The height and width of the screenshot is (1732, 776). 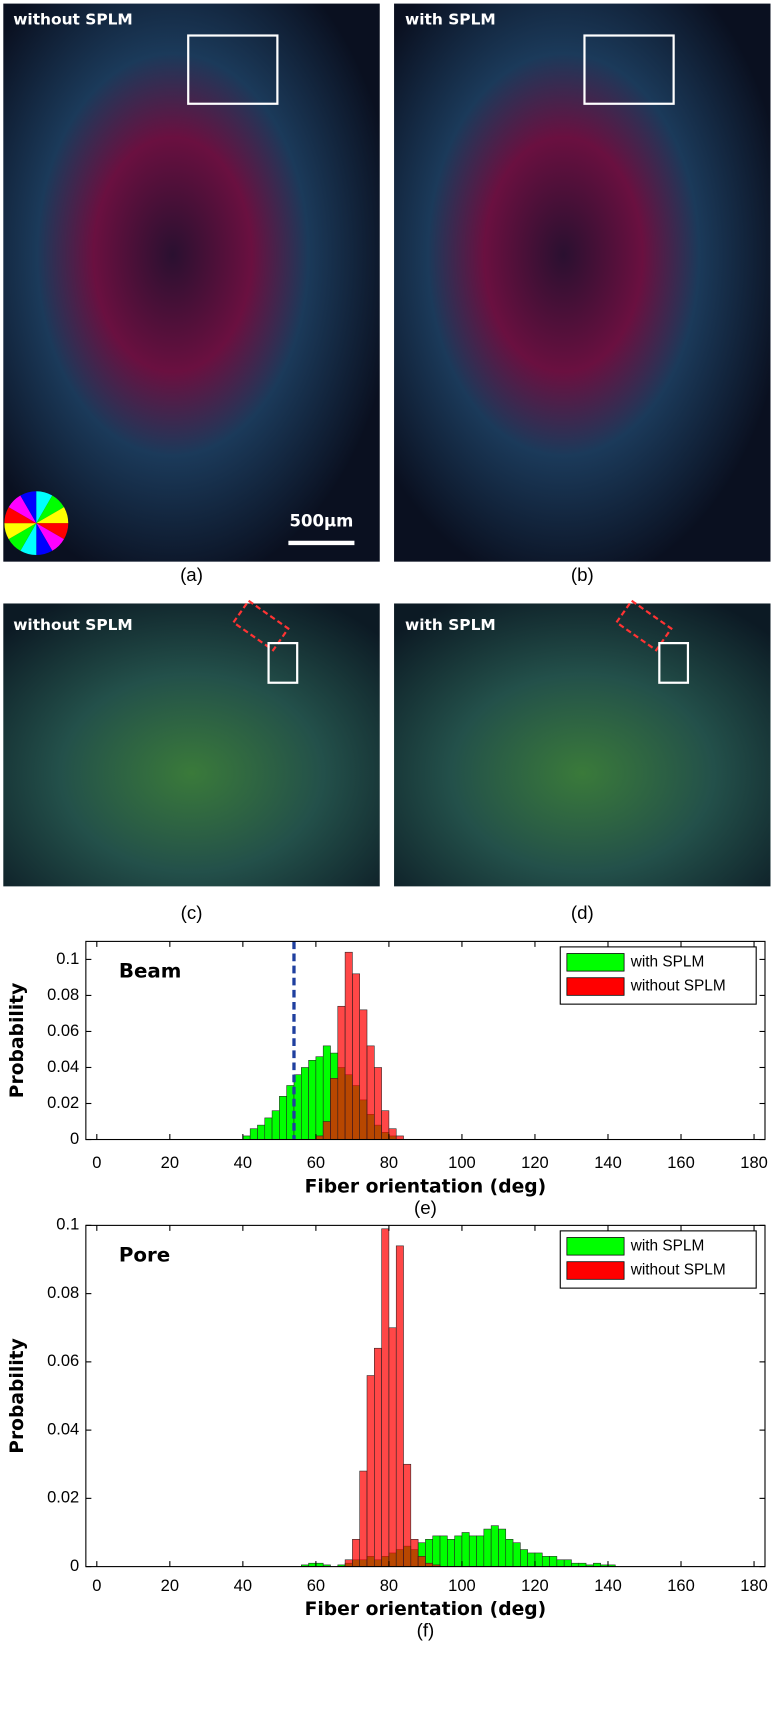 What do you see at coordinates (426, 1629) in the screenshot?
I see `caption: (f)` at bounding box center [426, 1629].